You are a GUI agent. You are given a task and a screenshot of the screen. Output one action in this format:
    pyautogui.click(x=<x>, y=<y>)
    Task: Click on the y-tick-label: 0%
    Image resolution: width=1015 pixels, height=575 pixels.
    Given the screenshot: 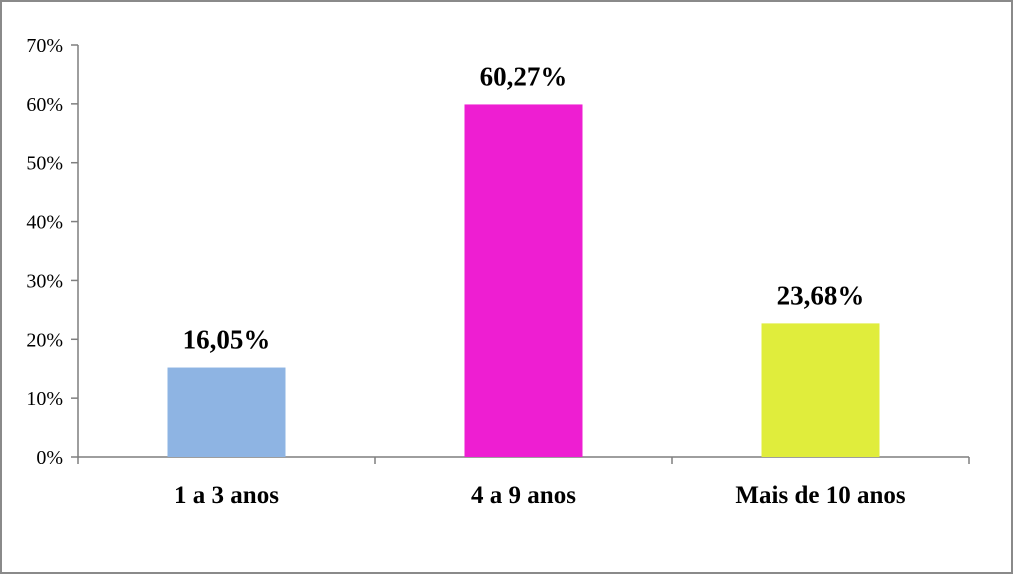 What is the action you would take?
    pyautogui.click(x=49, y=458)
    